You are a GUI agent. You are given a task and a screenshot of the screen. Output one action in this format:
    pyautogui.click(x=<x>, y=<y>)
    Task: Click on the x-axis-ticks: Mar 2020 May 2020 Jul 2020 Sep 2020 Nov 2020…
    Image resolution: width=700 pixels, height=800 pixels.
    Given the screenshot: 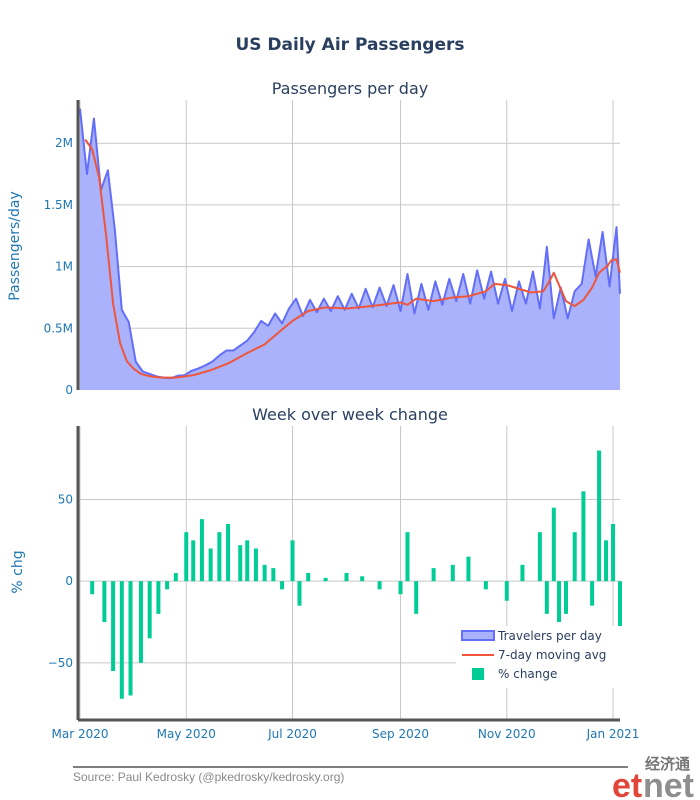 What is the action you would take?
    pyautogui.click(x=346, y=734)
    